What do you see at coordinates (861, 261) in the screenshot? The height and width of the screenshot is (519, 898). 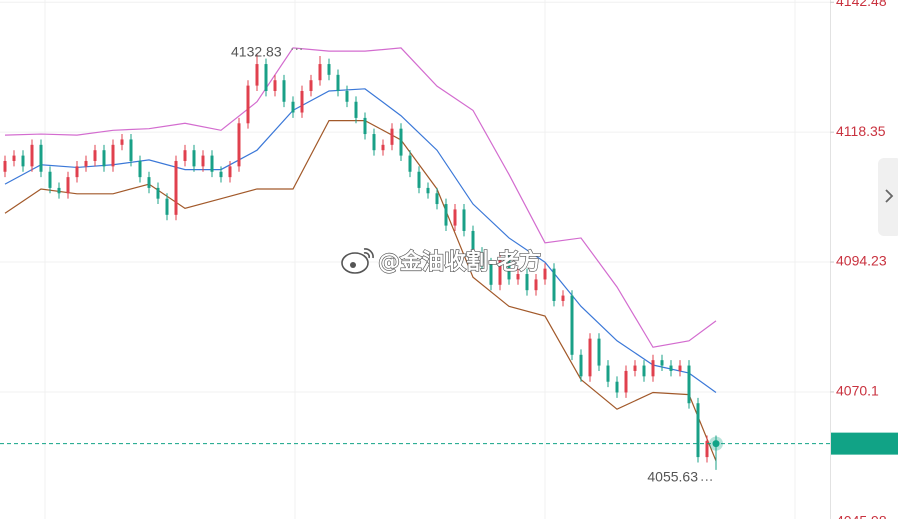 I see `y-tick-label: 4094.23` at bounding box center [861, 261].